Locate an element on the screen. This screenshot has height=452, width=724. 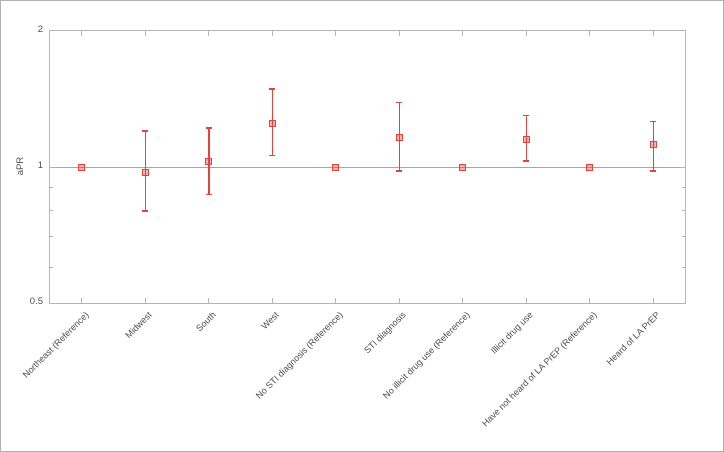
y-tick-label: 0.5 is located at coordinates (36, 301).